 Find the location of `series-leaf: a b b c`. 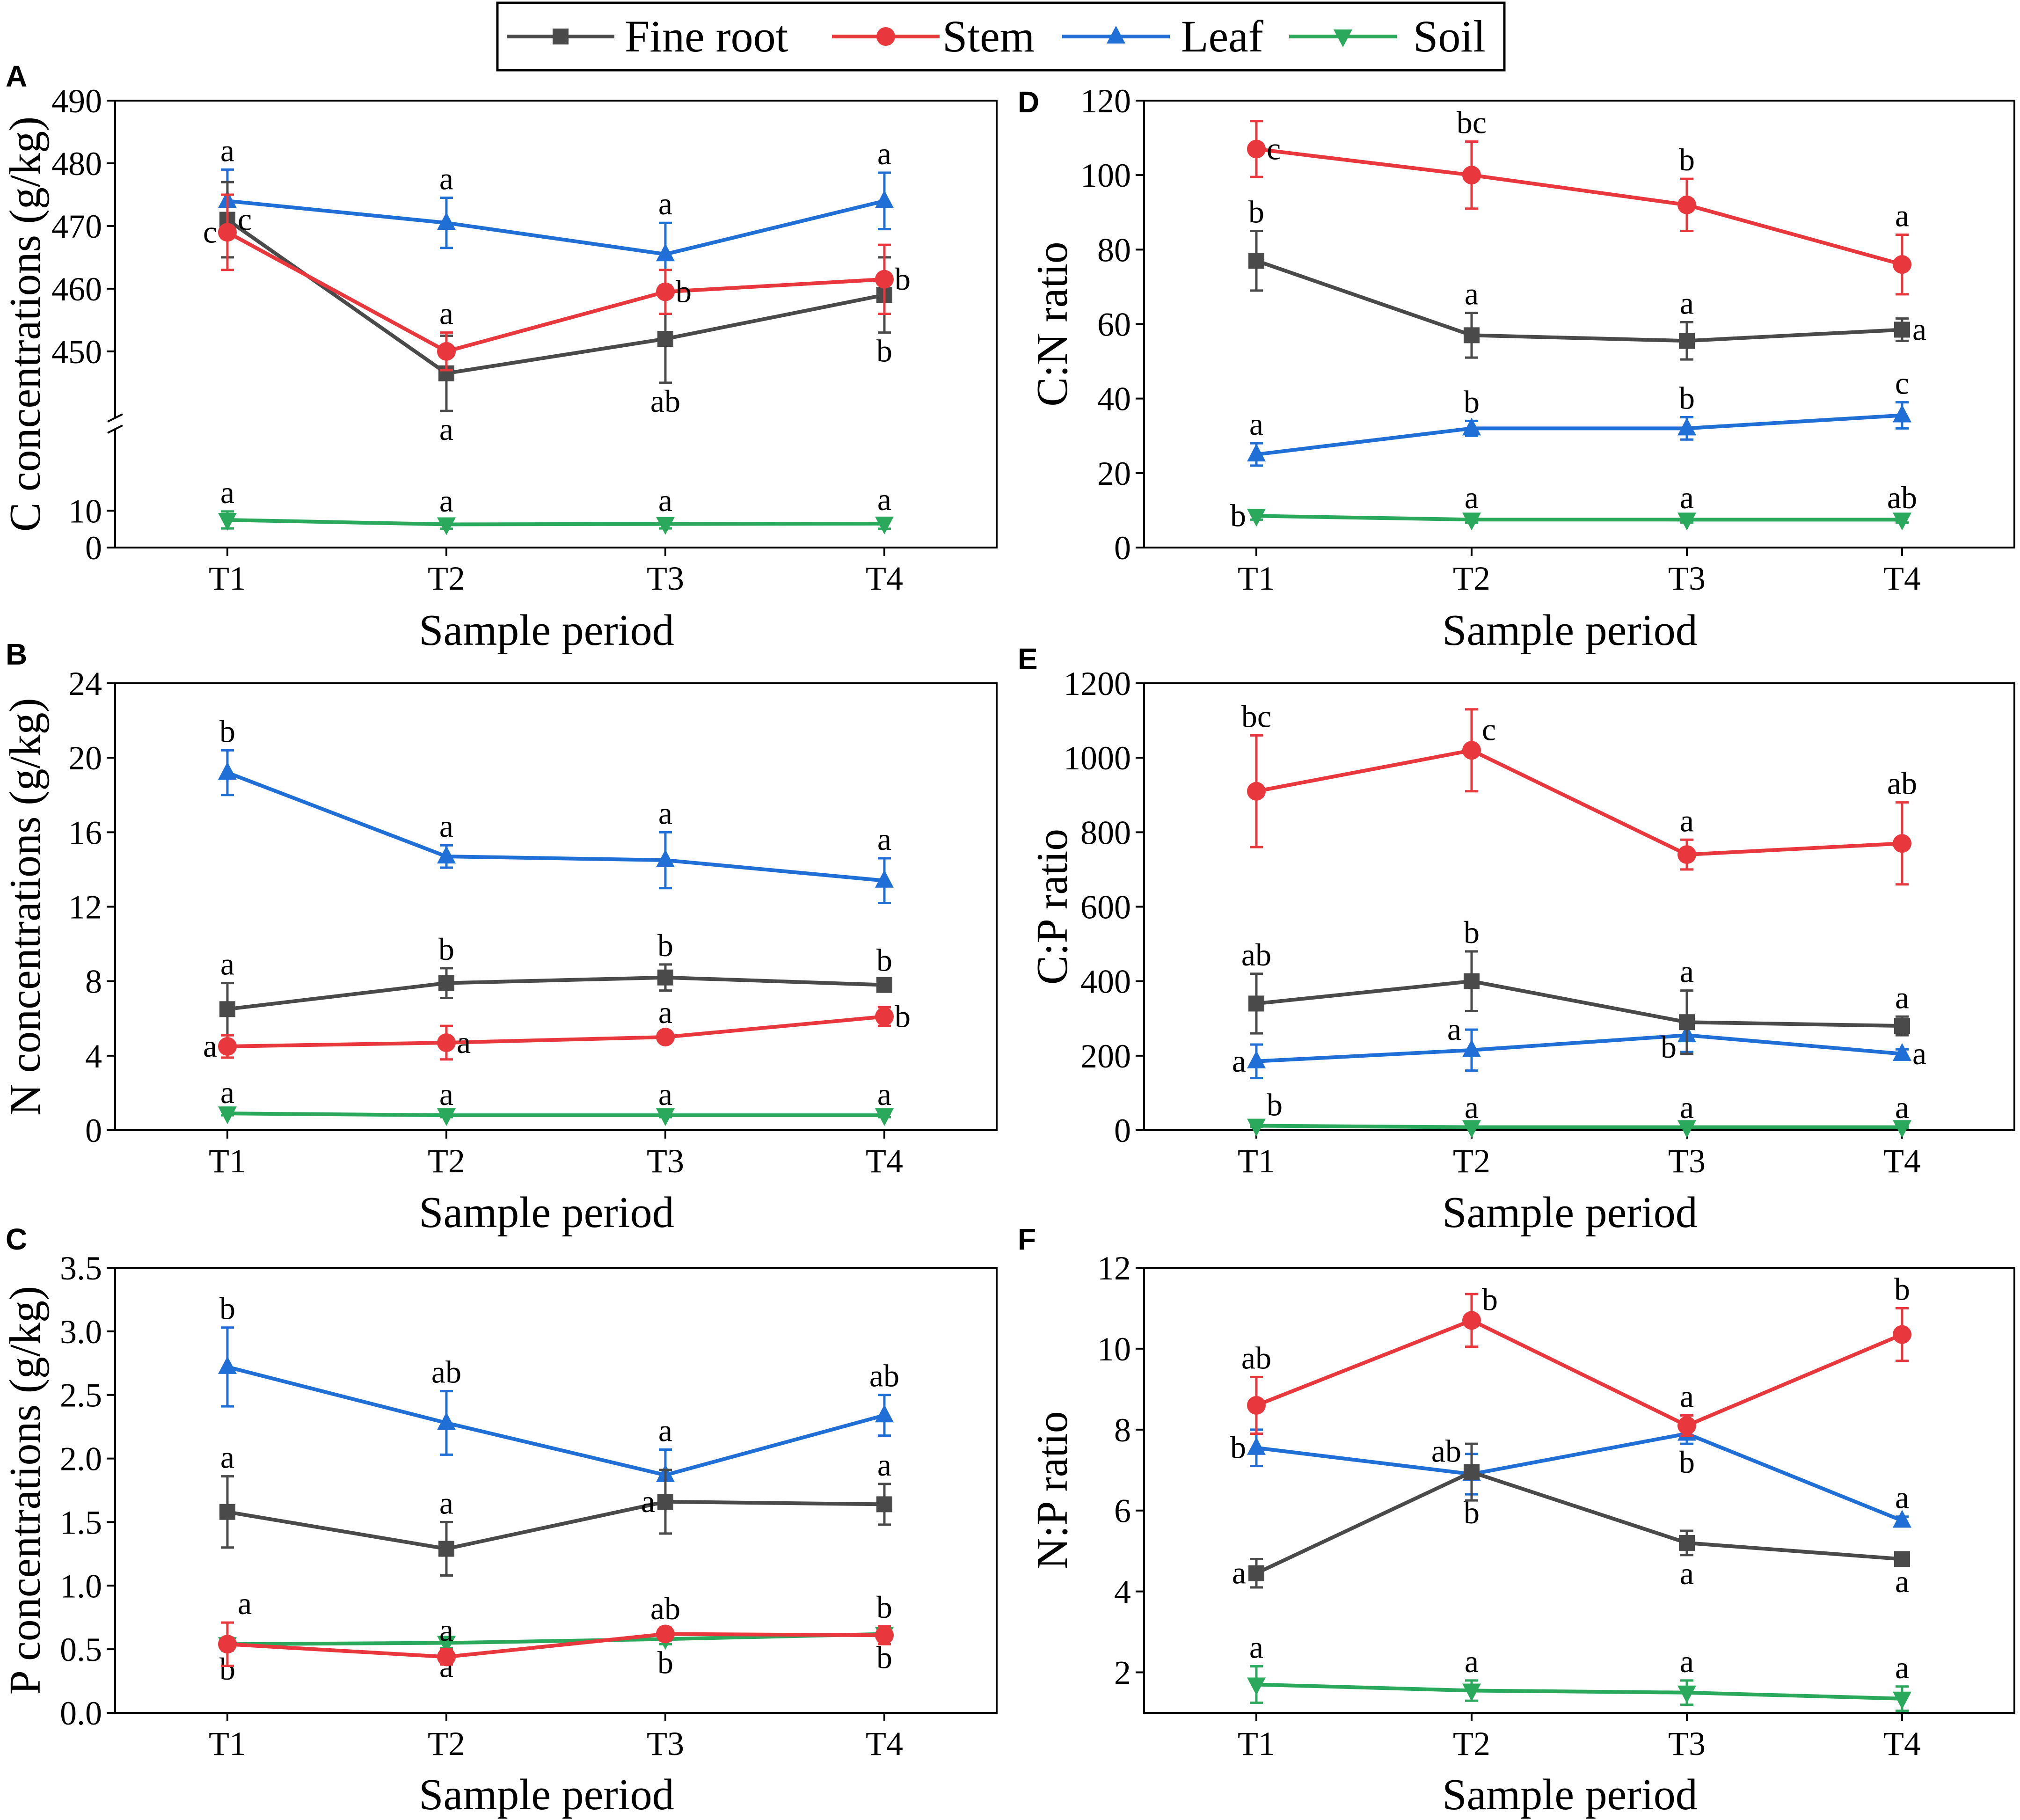

series-leaf: a b b c is located at coordinates (1579, 416).